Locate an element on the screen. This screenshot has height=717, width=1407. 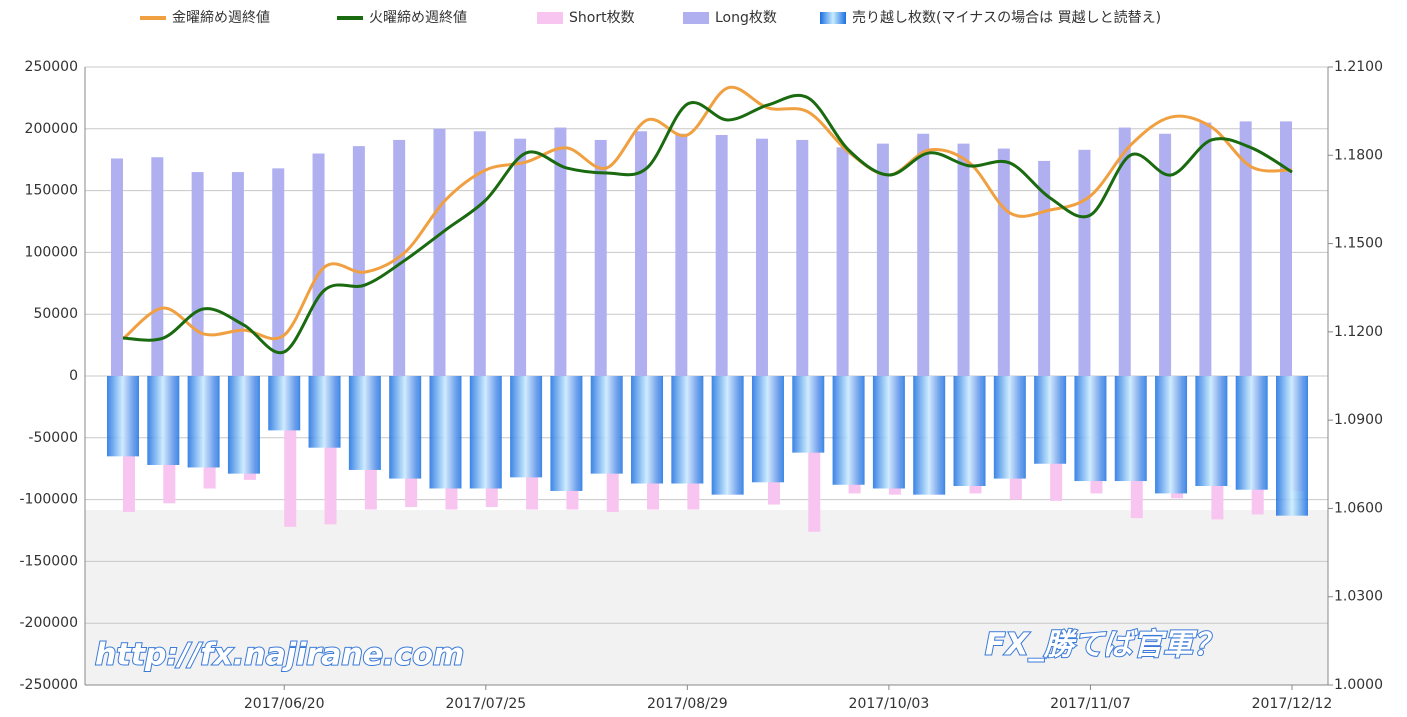
legend-label: 金曜締め週終値 is located at coordinates (221, 17).